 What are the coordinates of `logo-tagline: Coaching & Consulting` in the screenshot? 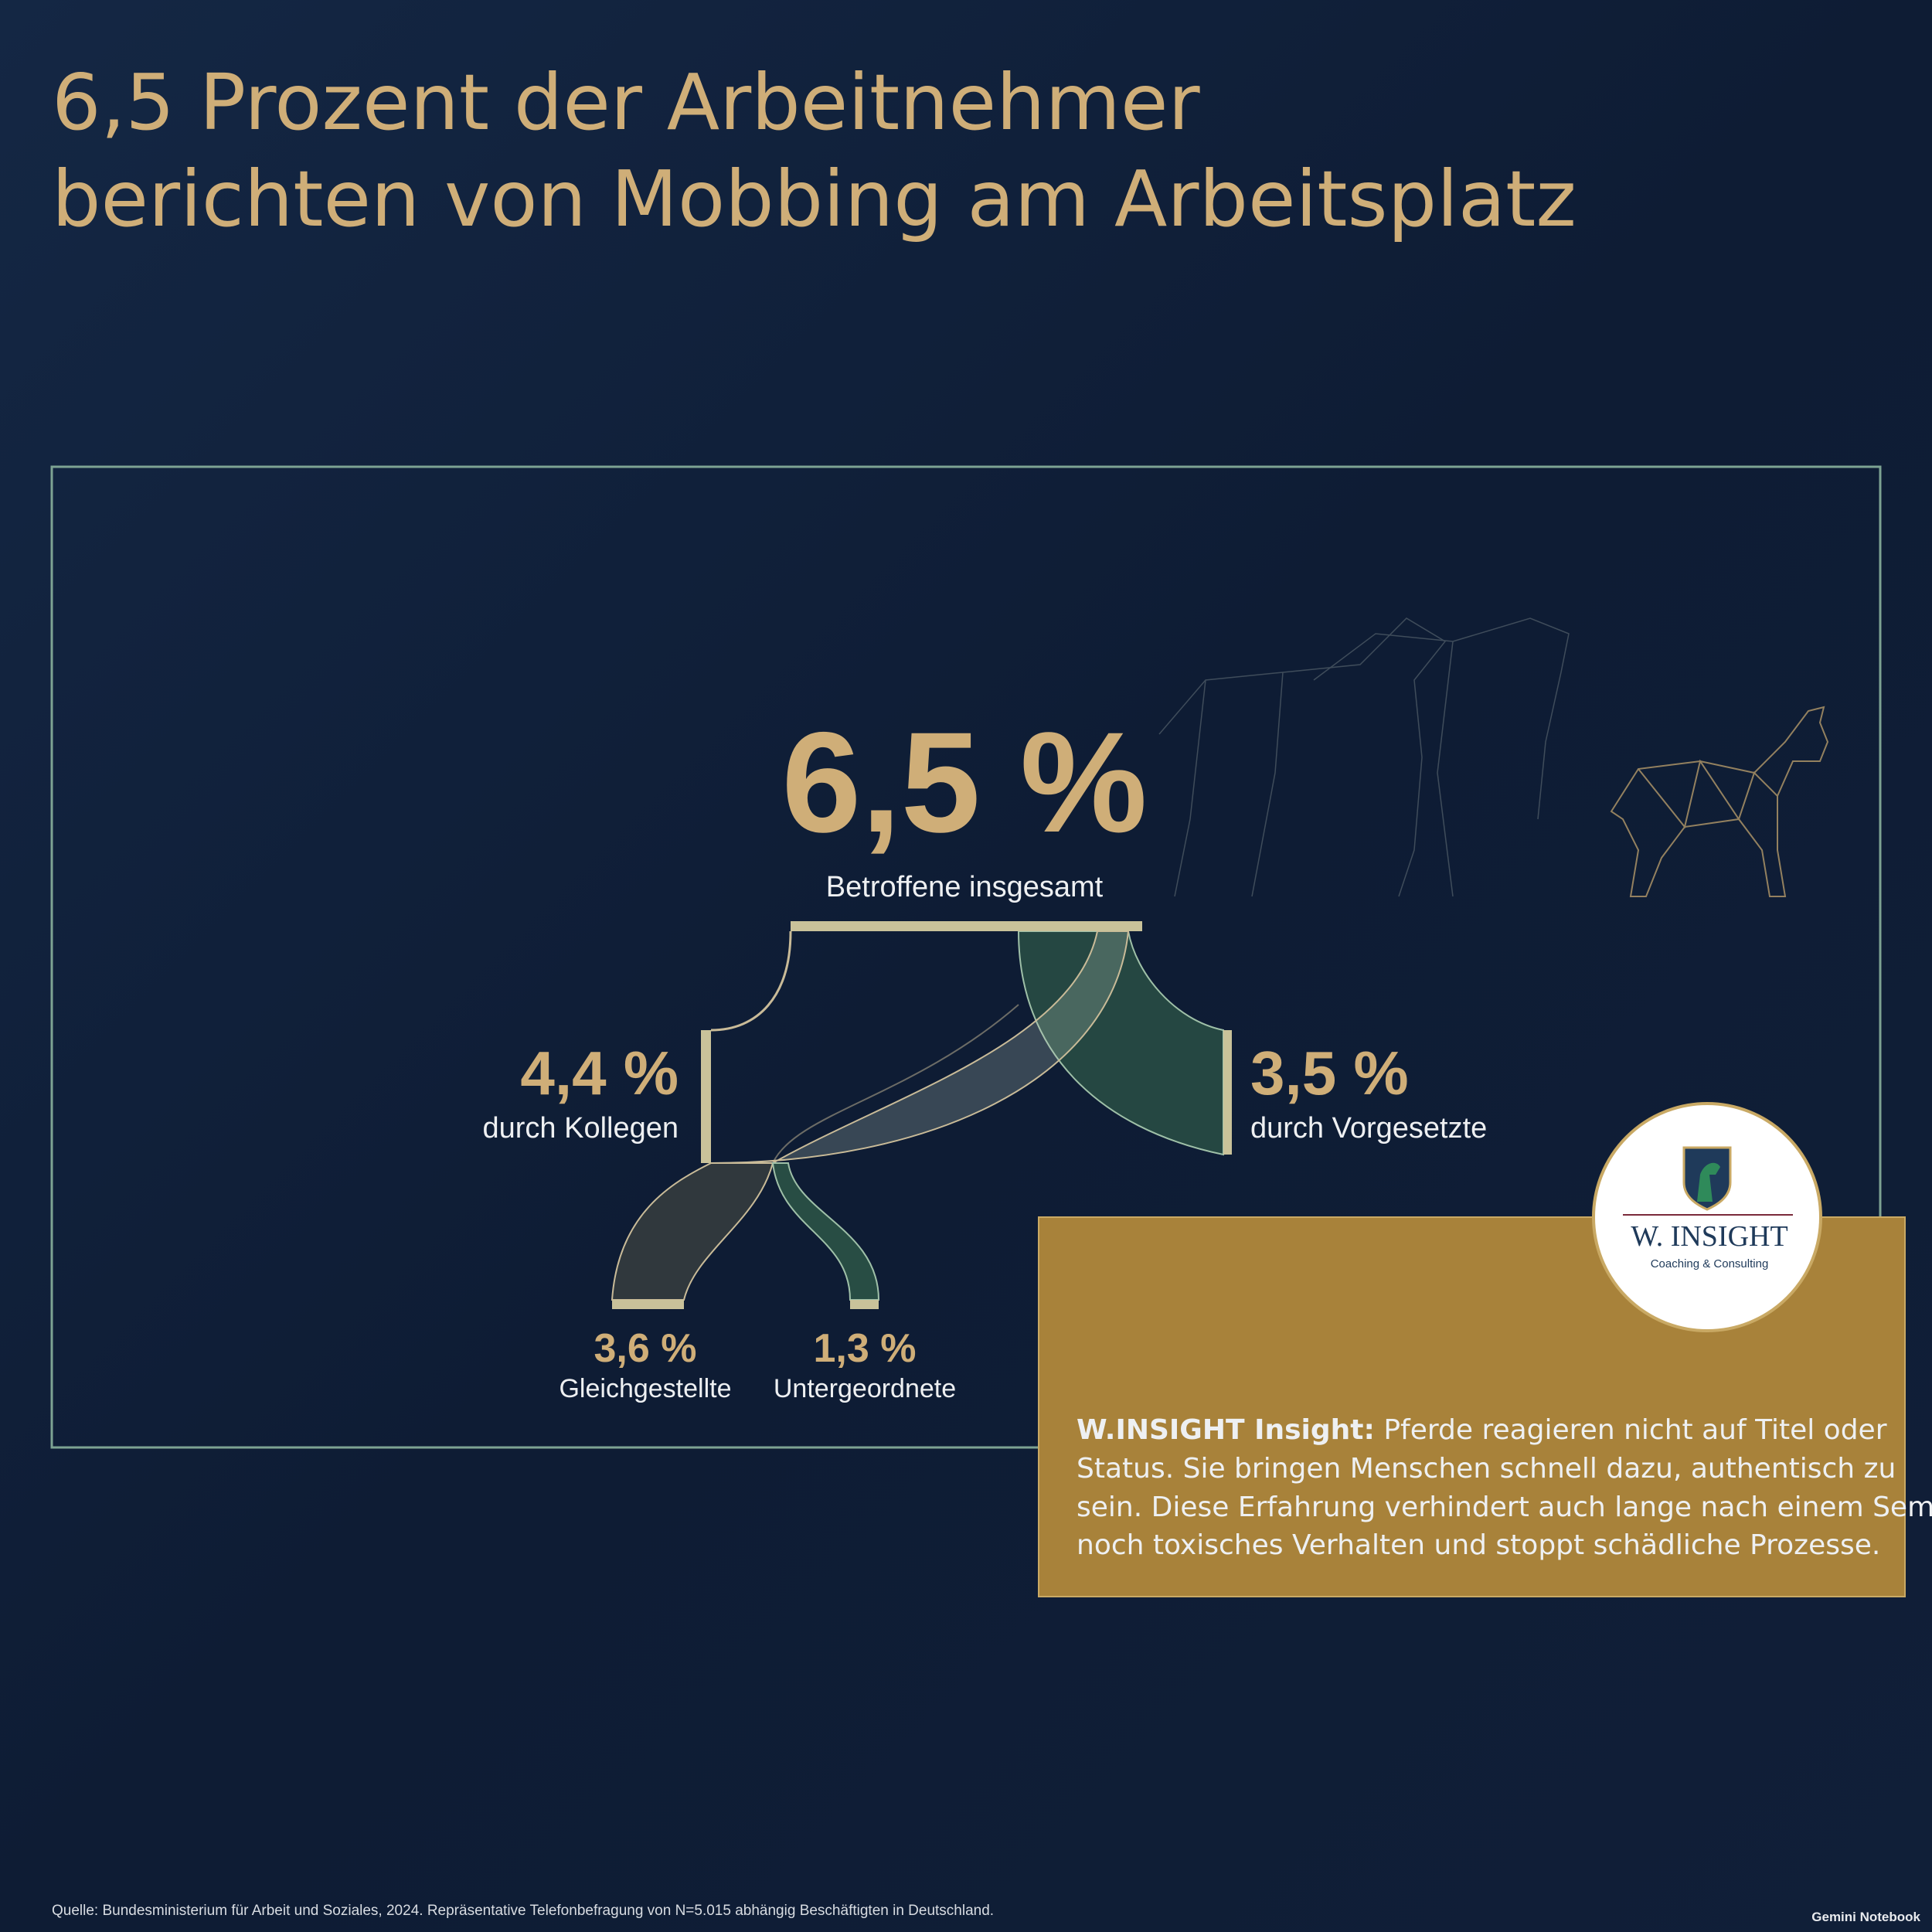 It's located at (1710, 1263).